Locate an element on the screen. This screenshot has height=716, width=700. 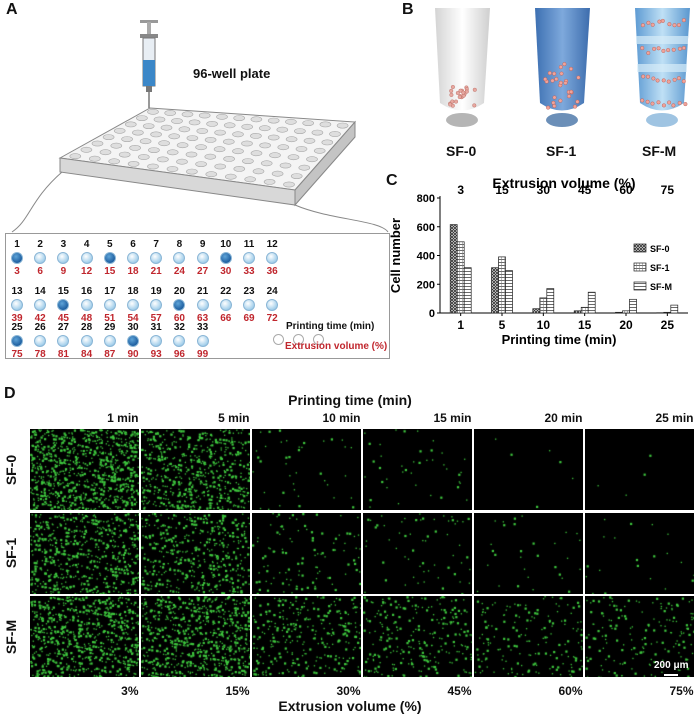
well-number: 30 is located at coordinates (133, 327).